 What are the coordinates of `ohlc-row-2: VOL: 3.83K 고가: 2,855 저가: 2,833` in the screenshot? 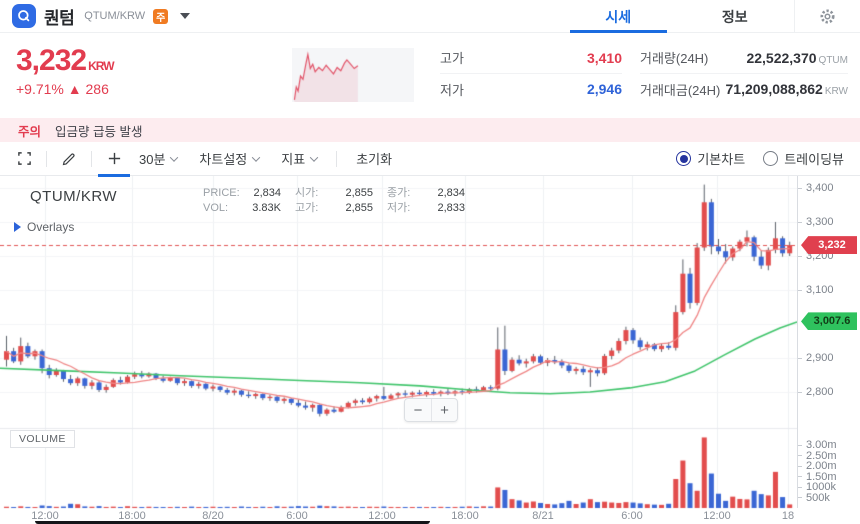 It's located at (341, 208).